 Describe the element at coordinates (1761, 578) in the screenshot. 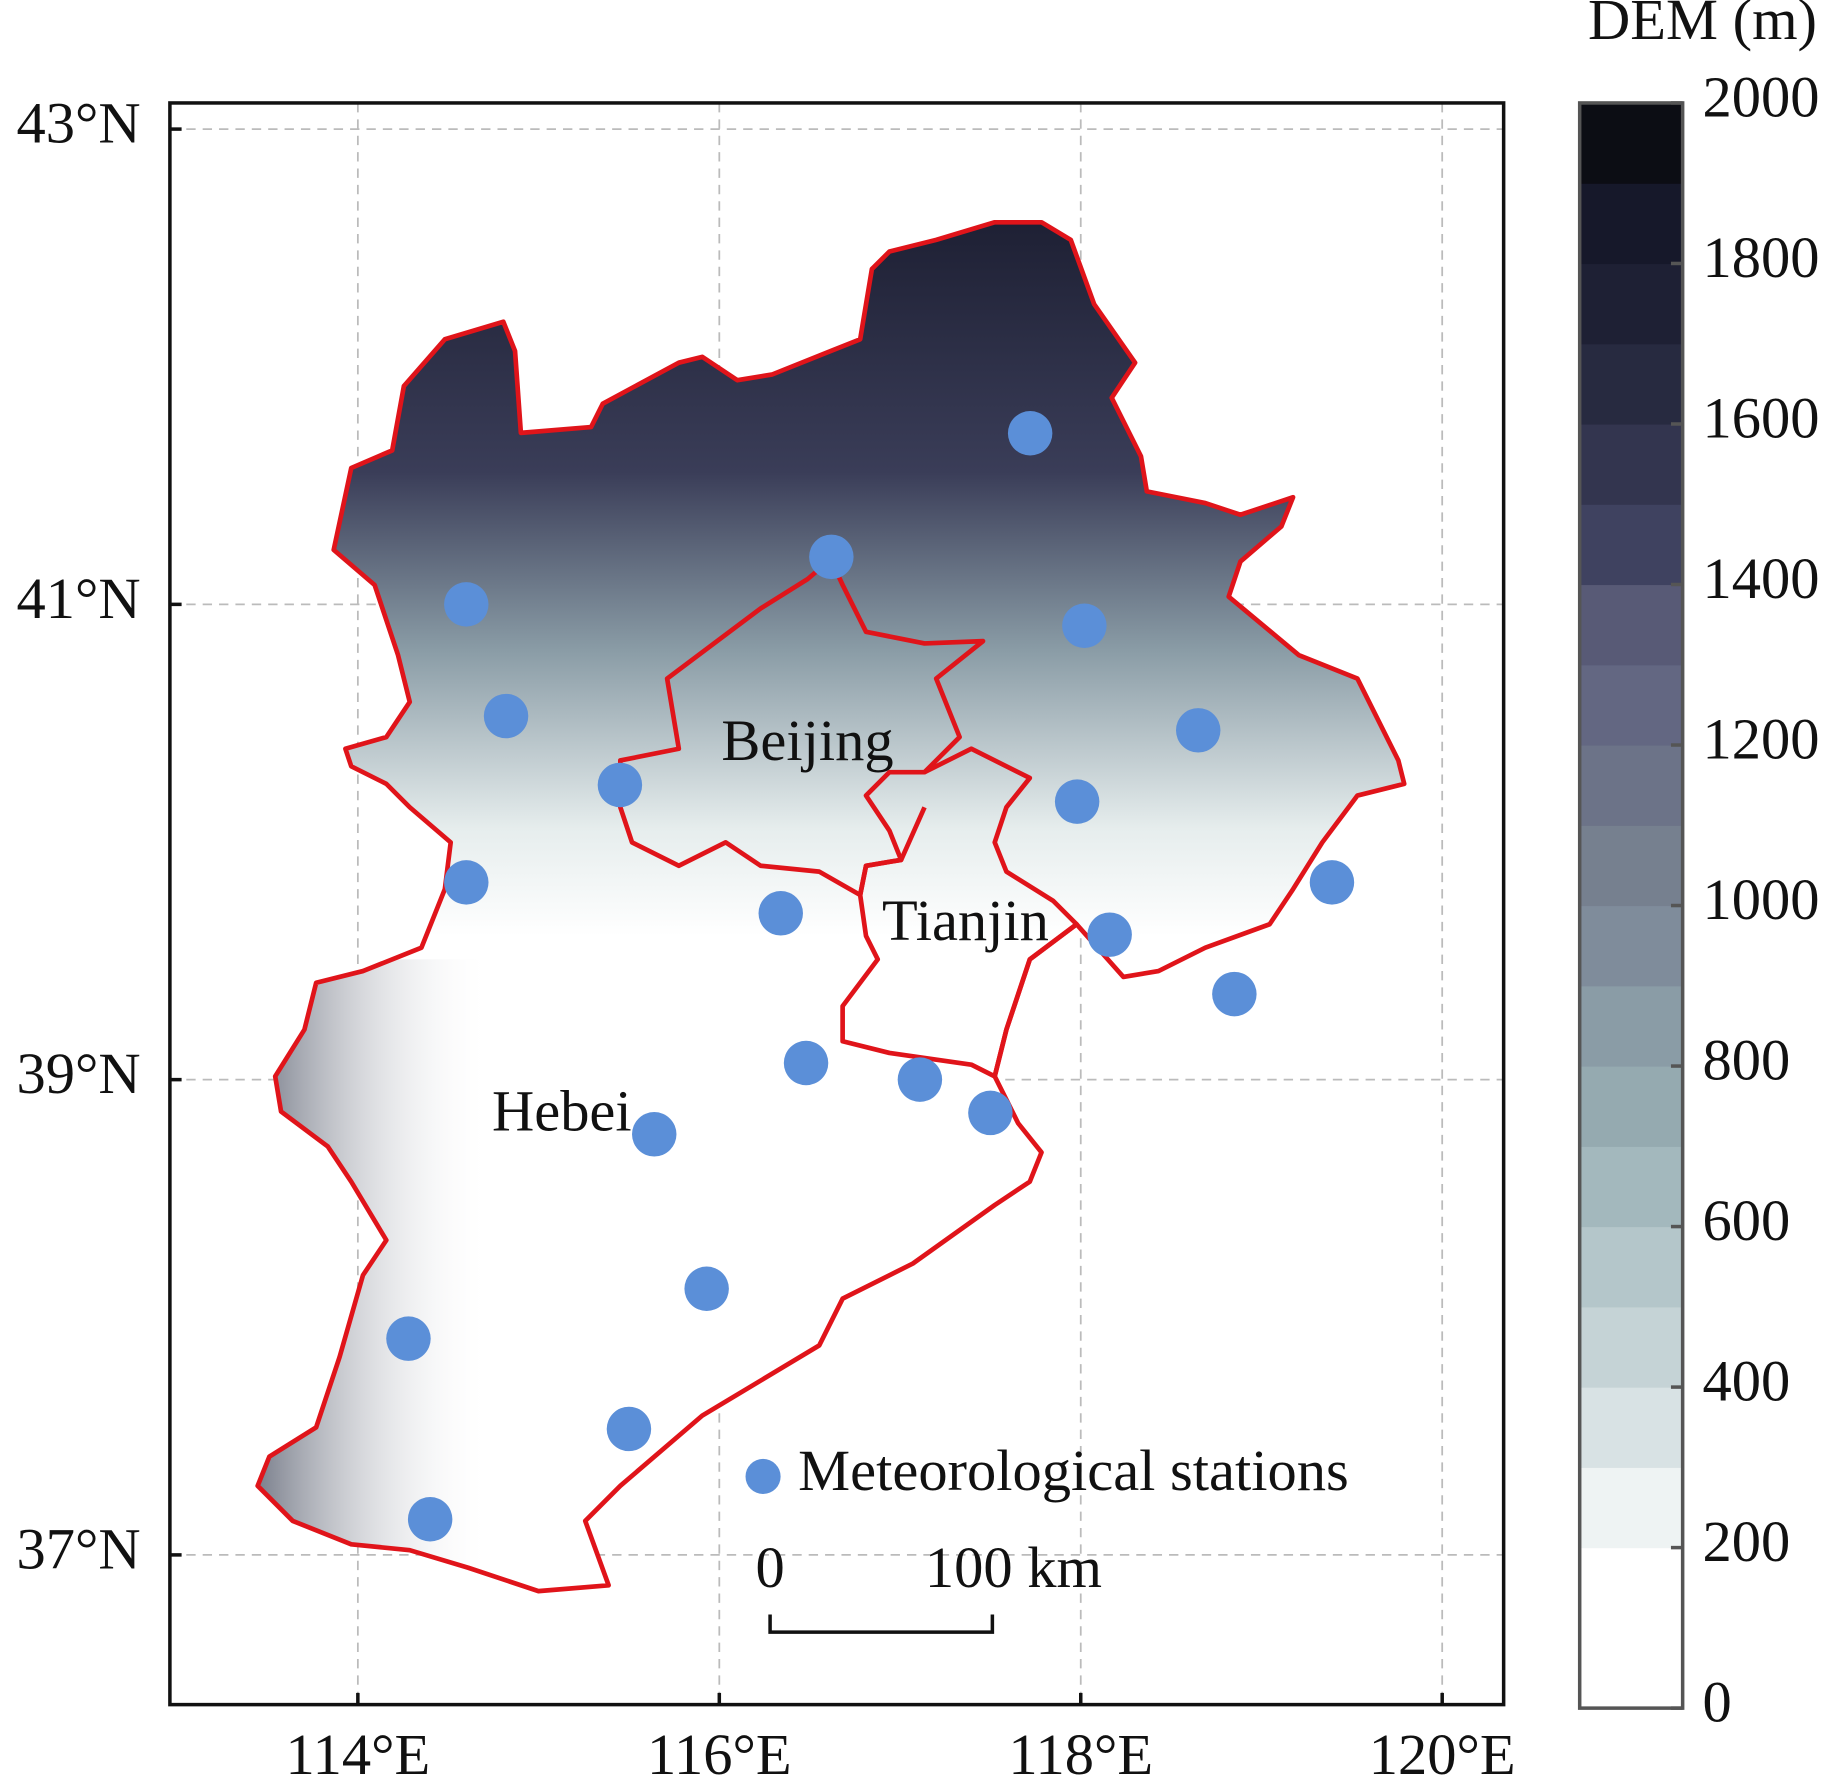

I see `colorbar-tick-label: 1400` at that location.